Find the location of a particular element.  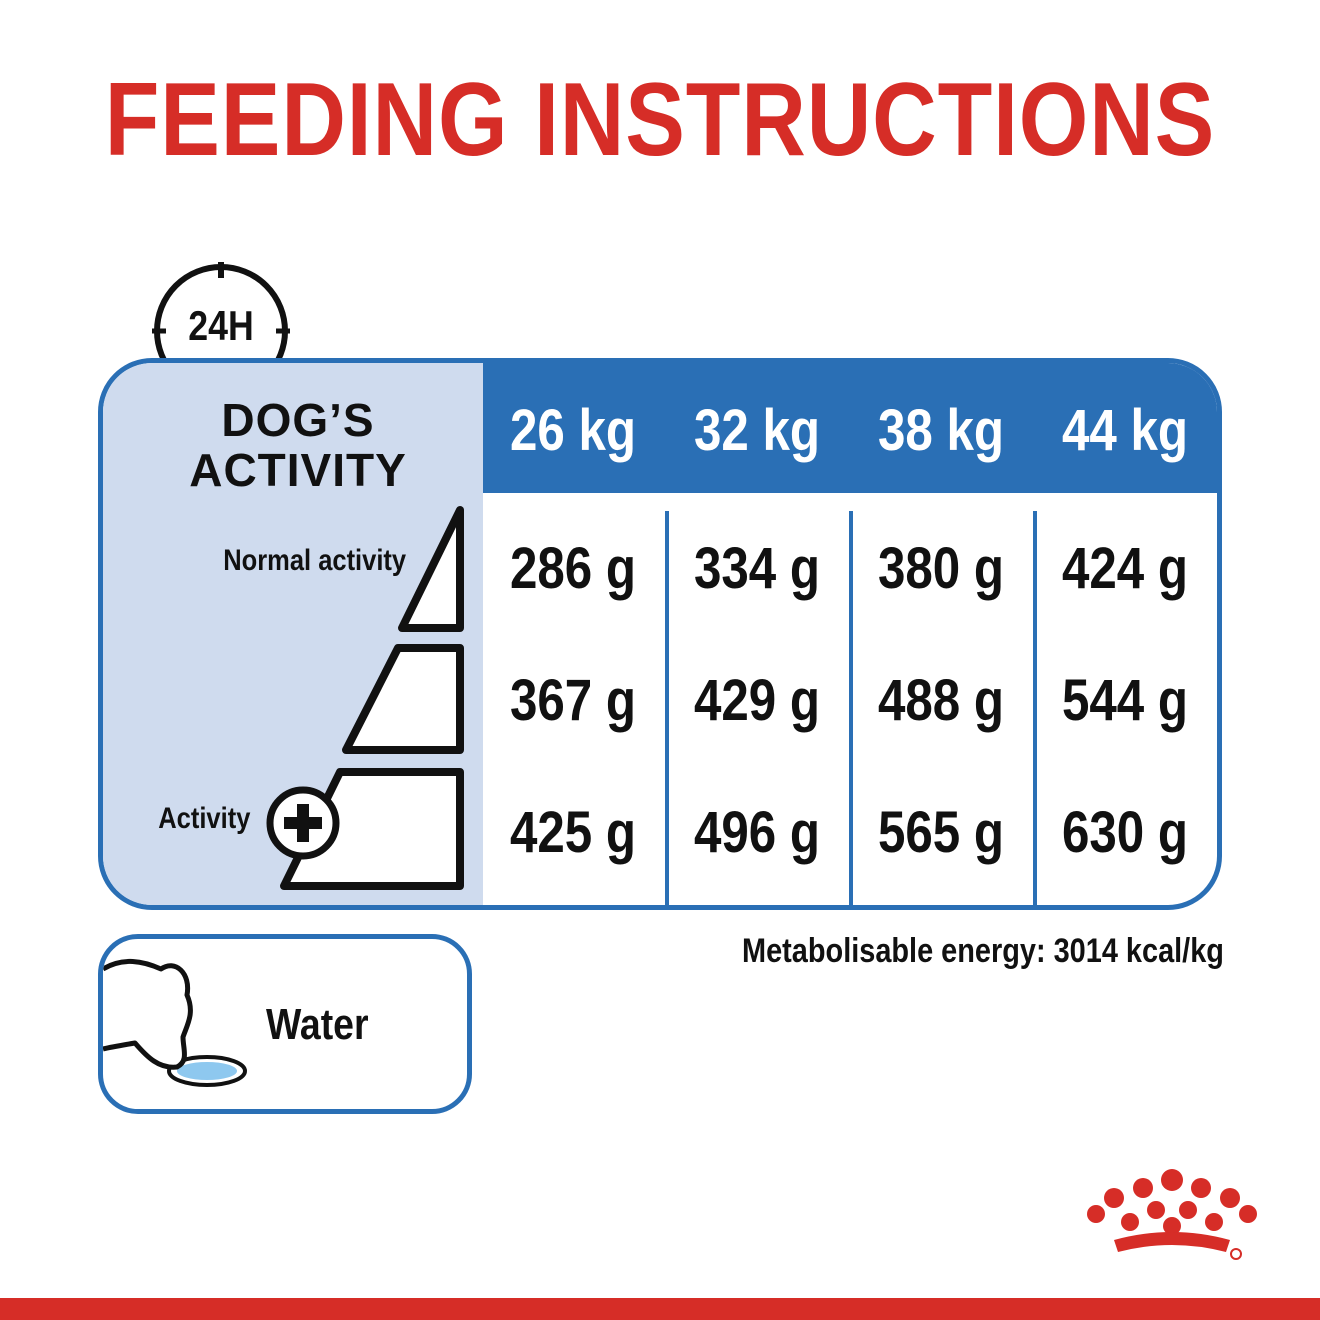

energy-note: Metabolisable energy: 3014 kcal/kg is located at coordinates (983, 951).